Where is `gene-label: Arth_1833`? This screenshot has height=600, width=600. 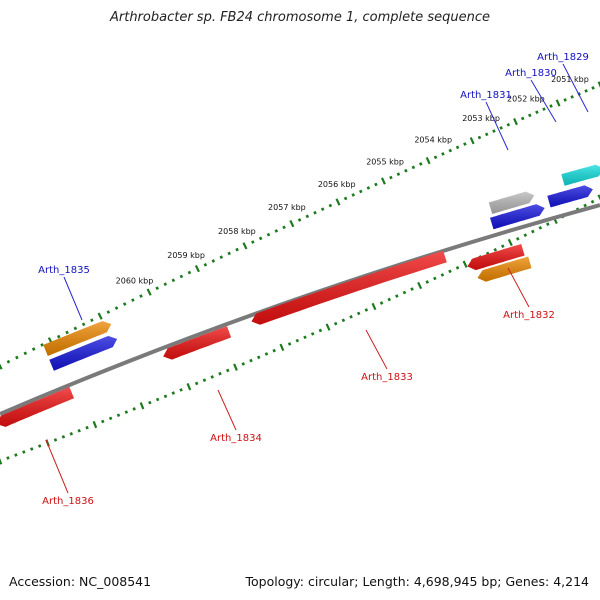
gene-label: Arth_1833 is located at coordinates (387, 377).